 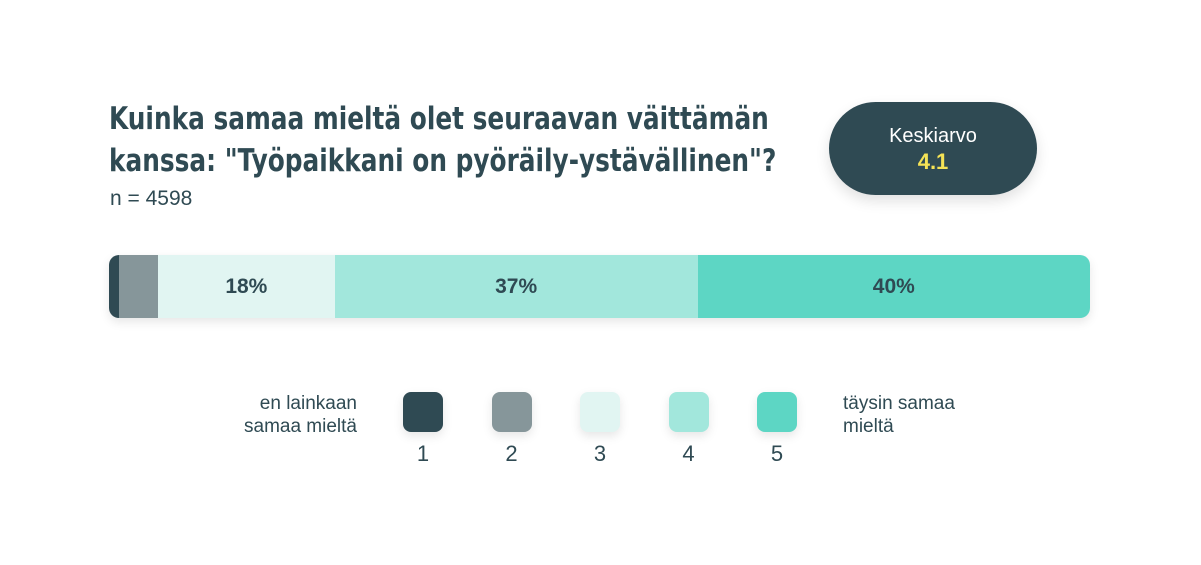 What do you see at coordinates (511, 453) in the screenshot?
I see `legend-number-2: 2` at bounding box center [511, 453].